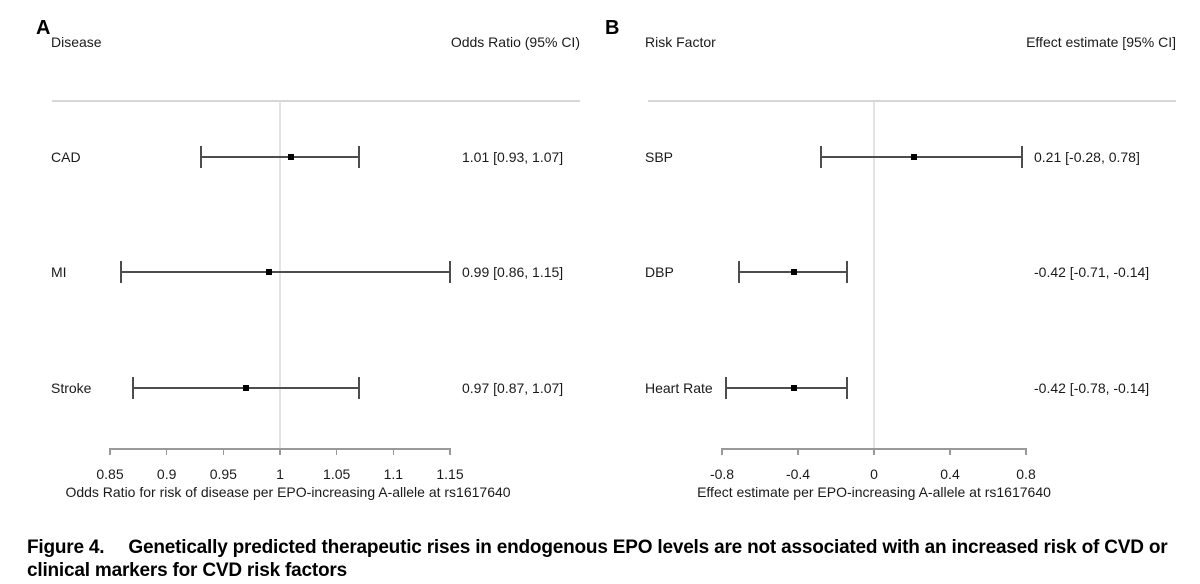 The image size is (1200, 584). What do you see at coordinates (66, 547) in the screenshot?
I see `figure-caption-number: Figure 4.` at bounding box center [66, 547].